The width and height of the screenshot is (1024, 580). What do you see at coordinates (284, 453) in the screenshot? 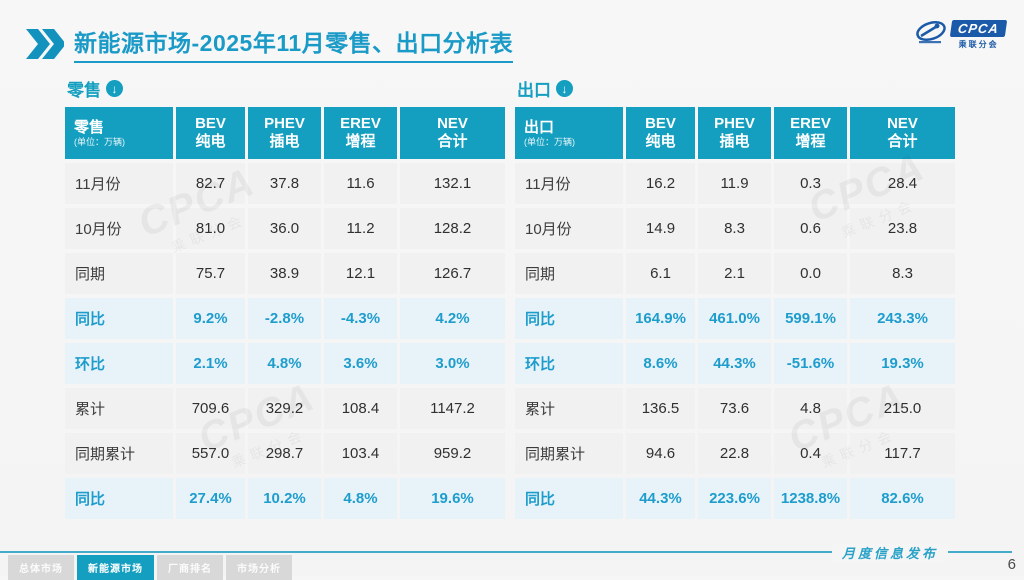
I see `cell-value: 298.7` at bounding box center [284, 453].